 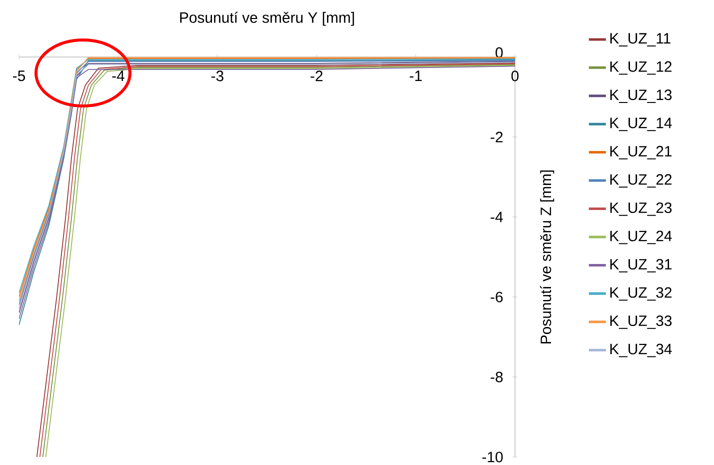 I want to click on x-tick-label: -2, so click(x=316, y=76).